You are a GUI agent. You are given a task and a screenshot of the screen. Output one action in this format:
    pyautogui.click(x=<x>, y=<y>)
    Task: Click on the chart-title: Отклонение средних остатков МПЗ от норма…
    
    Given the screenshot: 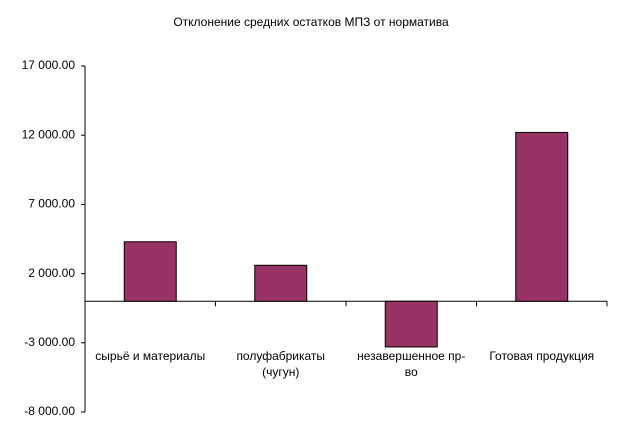 What is the action you would take?
    pyautogui.click(x=311, y=22)
    